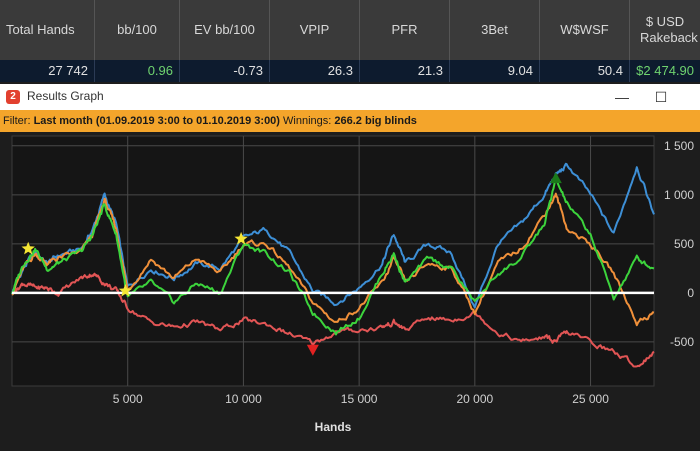 The height and width of the screenshot is (451, 700). What do you see at coordinates (40, 29) in the screenshot?
I see `header-label: Total Hands` at bounding box center [40, 29].